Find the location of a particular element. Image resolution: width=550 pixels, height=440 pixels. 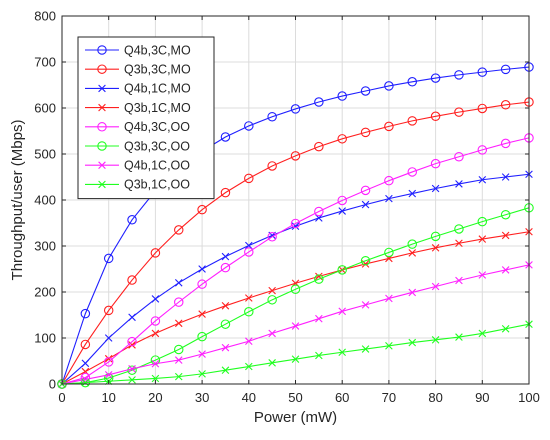

x-tick-label: 20 is located at coordinates (155, 397).